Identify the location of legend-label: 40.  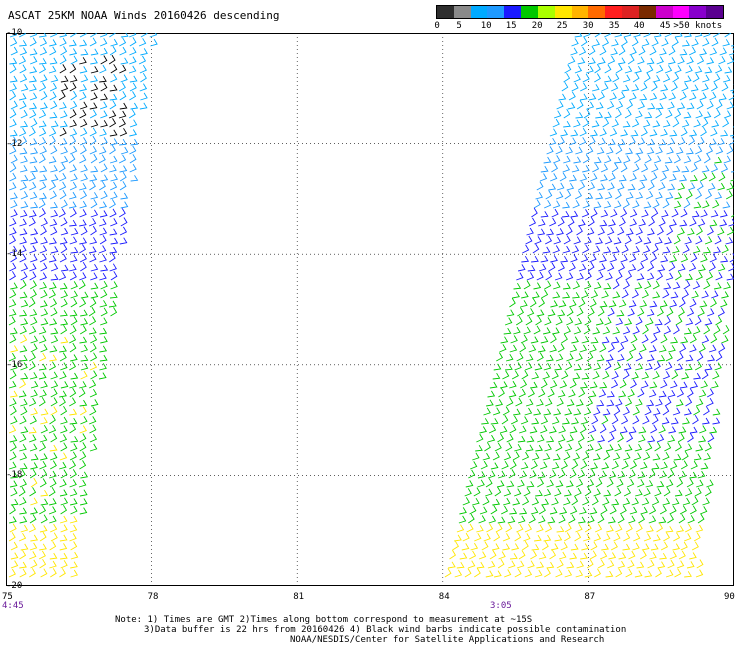
(639, 26).